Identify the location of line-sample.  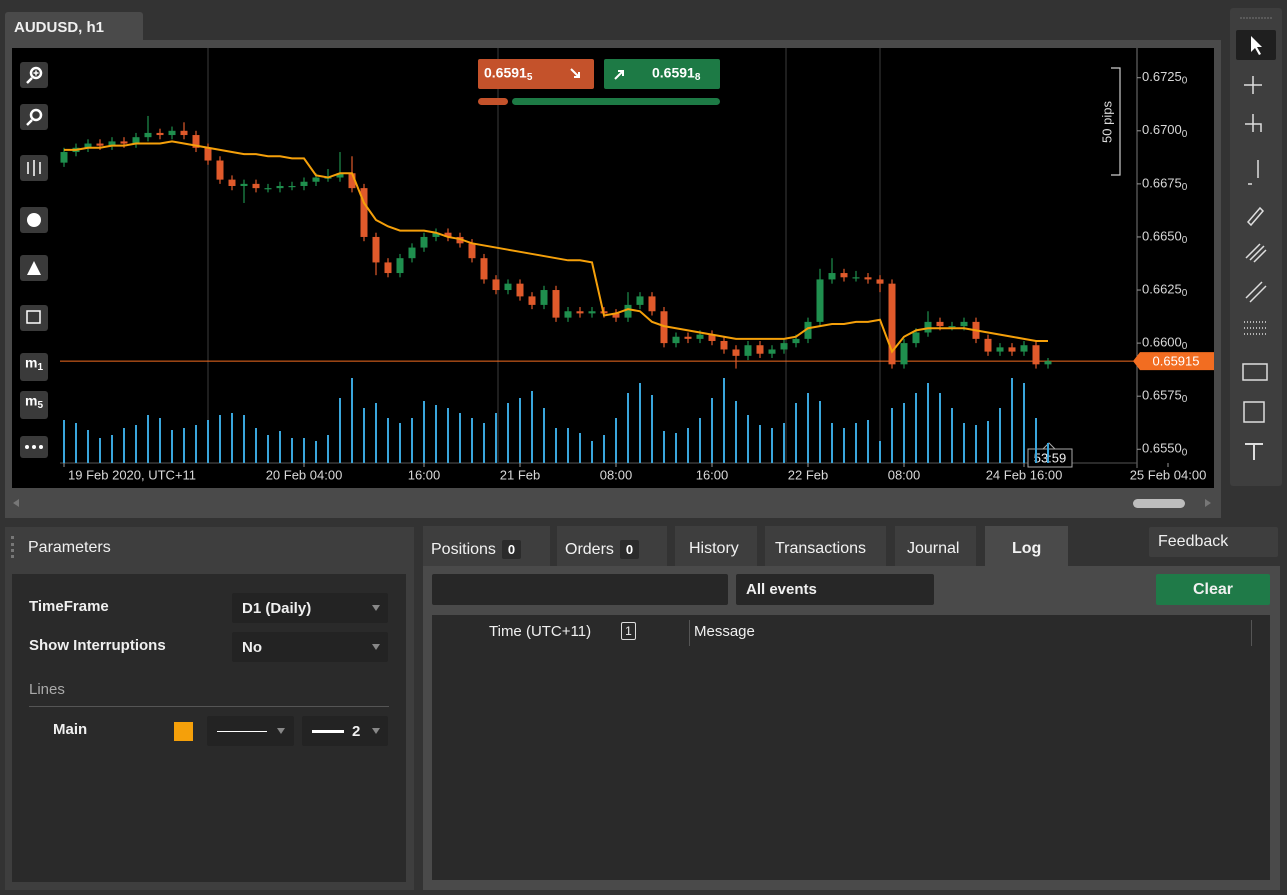
(242, 731).